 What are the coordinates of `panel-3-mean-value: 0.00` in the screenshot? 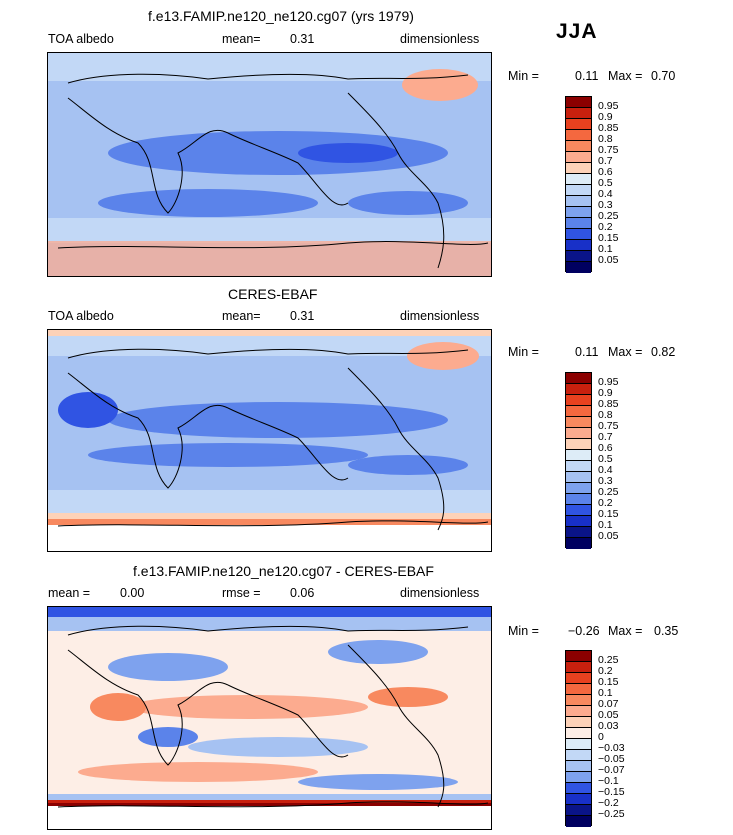 It's located at (132, 593).